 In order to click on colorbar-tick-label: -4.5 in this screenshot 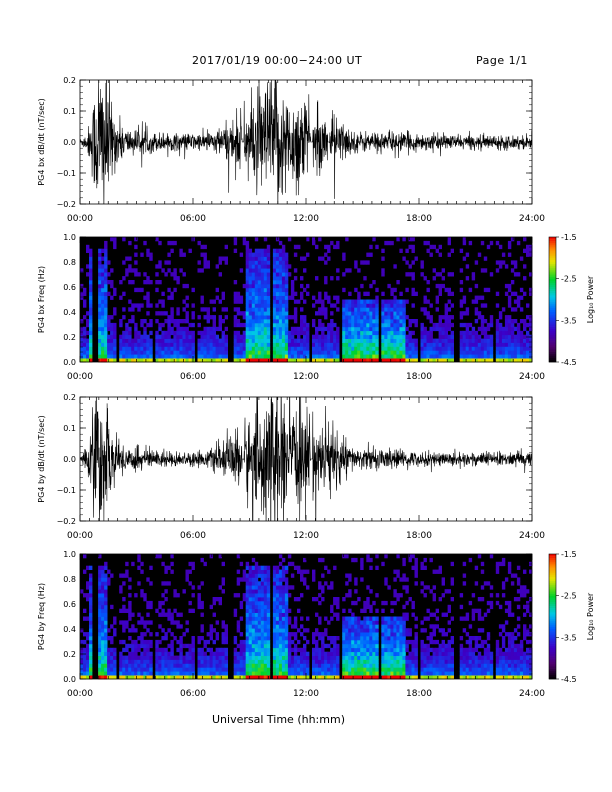, I will do `click(569, 362)`.